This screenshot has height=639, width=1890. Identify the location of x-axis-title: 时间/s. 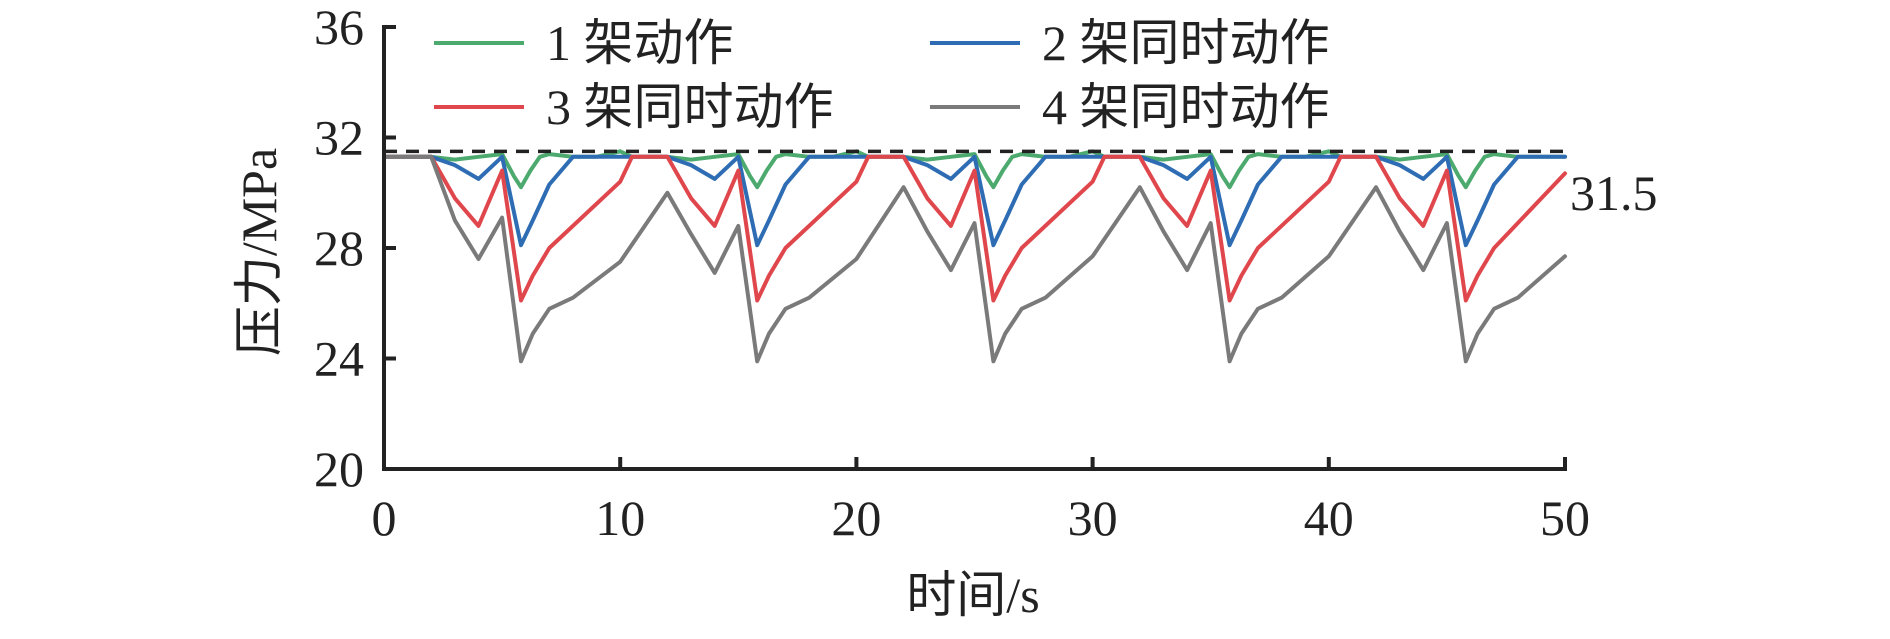
(972, 595).